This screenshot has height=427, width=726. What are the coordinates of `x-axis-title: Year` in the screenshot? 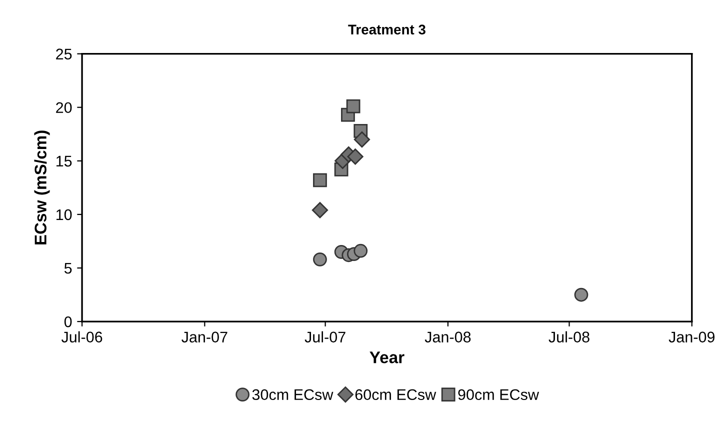 It's located at (387, 358).